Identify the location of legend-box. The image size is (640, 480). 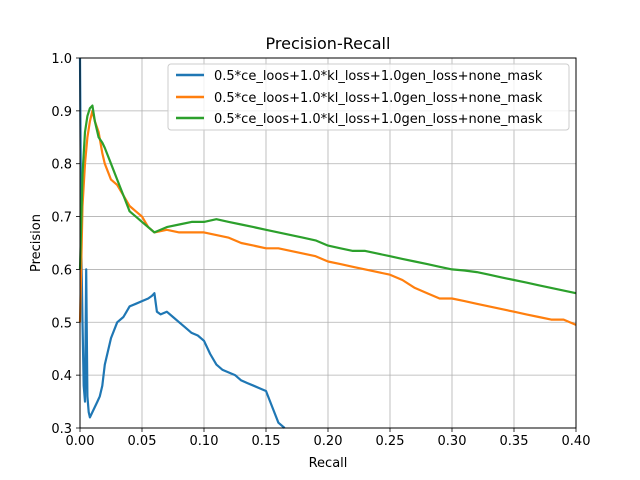
(368, 97).